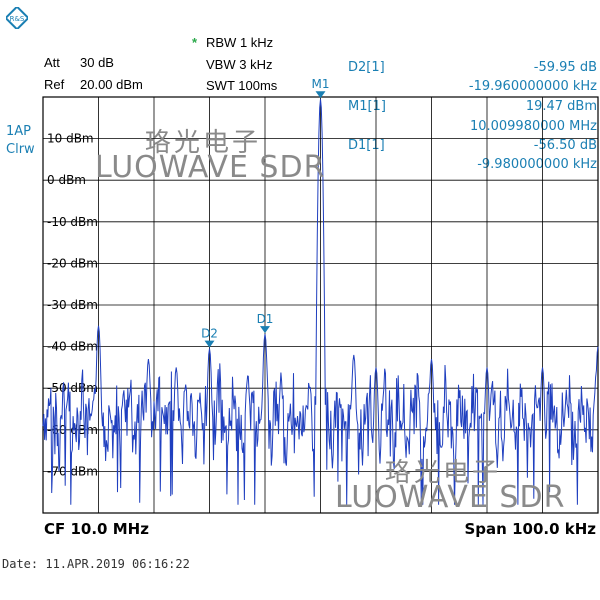 This screenshot has height=600, width=600. I want to click on marker-label: D1, so click(265, 319).